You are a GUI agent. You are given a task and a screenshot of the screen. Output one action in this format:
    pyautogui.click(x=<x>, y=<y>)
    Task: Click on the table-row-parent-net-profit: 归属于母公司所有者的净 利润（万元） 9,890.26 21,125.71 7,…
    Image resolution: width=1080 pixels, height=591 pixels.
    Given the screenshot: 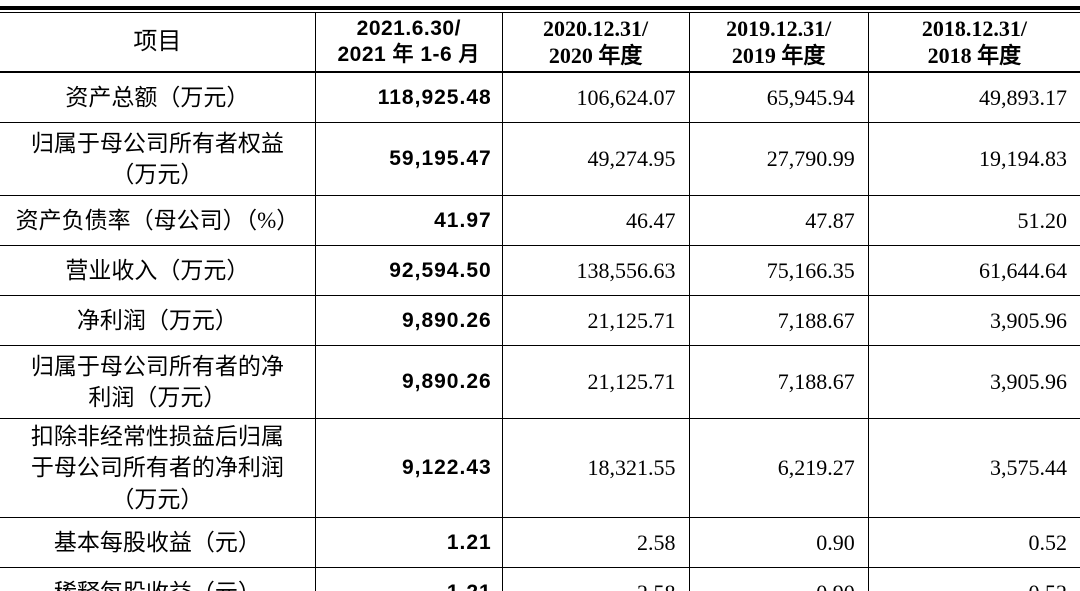 What is the action you would take?
    pyautogui.click(x=540, y=382)
    